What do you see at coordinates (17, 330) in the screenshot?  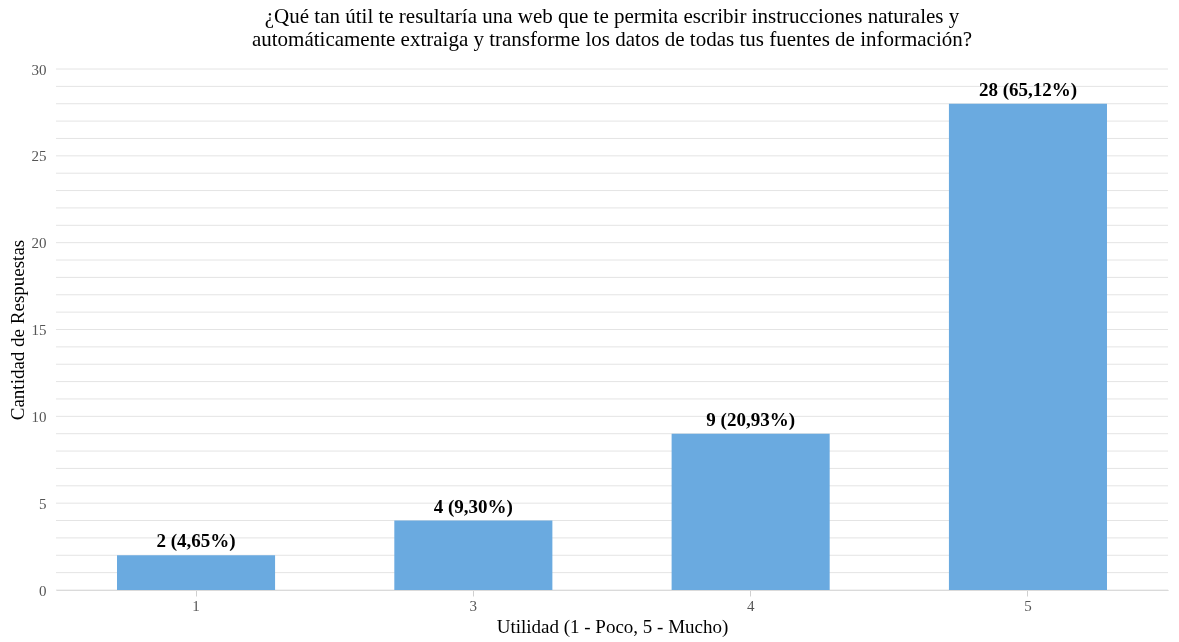 I see `y-axis-title: Cantidad de Respuestas` at bounding box center [17, 330].